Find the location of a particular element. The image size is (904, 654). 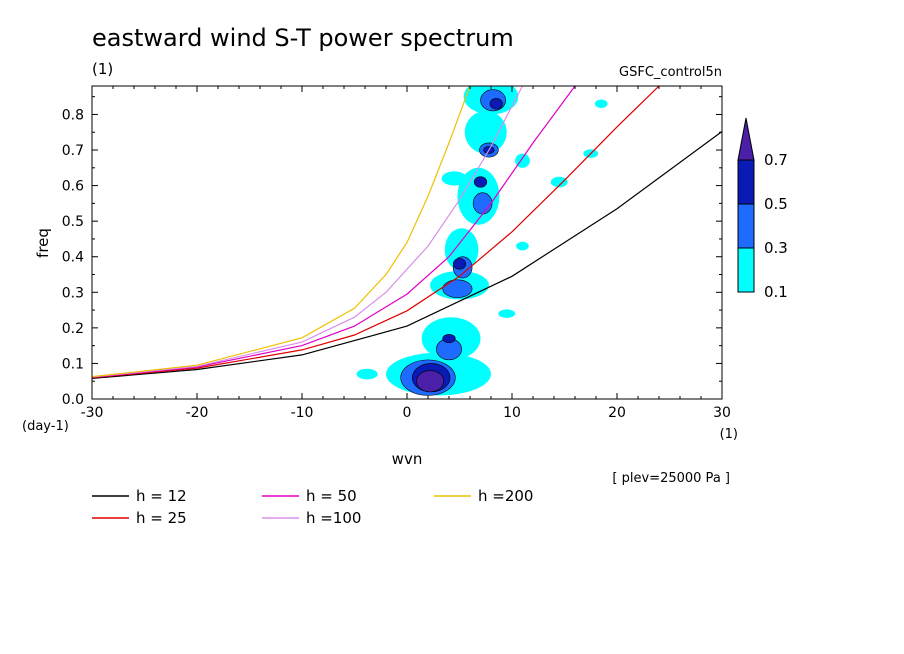

y-axis-label: freq is located at coordinates (43, 243).